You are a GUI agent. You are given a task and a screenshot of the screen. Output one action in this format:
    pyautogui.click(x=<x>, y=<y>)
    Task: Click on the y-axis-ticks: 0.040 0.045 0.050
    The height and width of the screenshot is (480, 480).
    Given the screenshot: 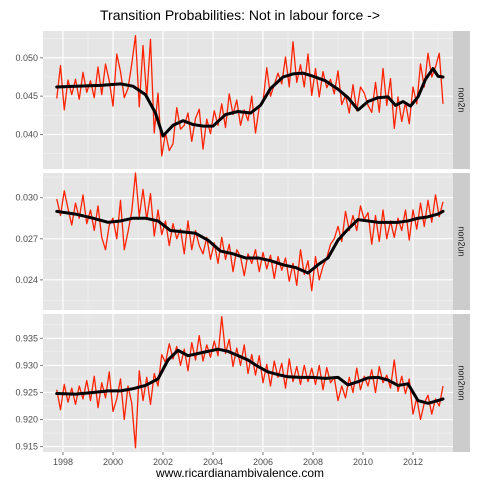 What is the action you would take?
    pyautogui.click(x=29, y=96)
    